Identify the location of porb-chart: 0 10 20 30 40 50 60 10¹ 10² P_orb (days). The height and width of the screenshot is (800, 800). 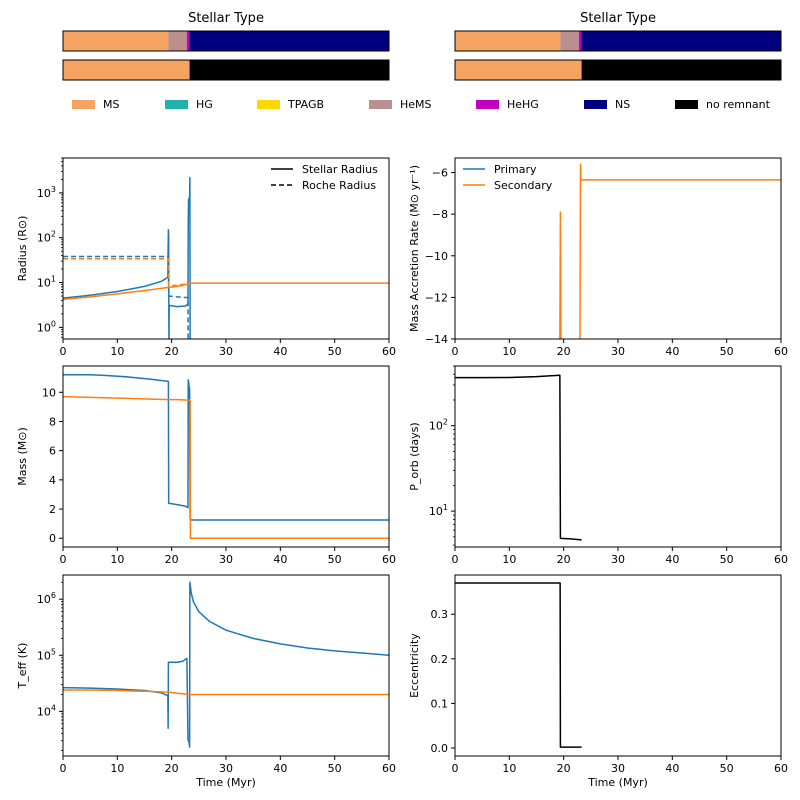
(598, 465).